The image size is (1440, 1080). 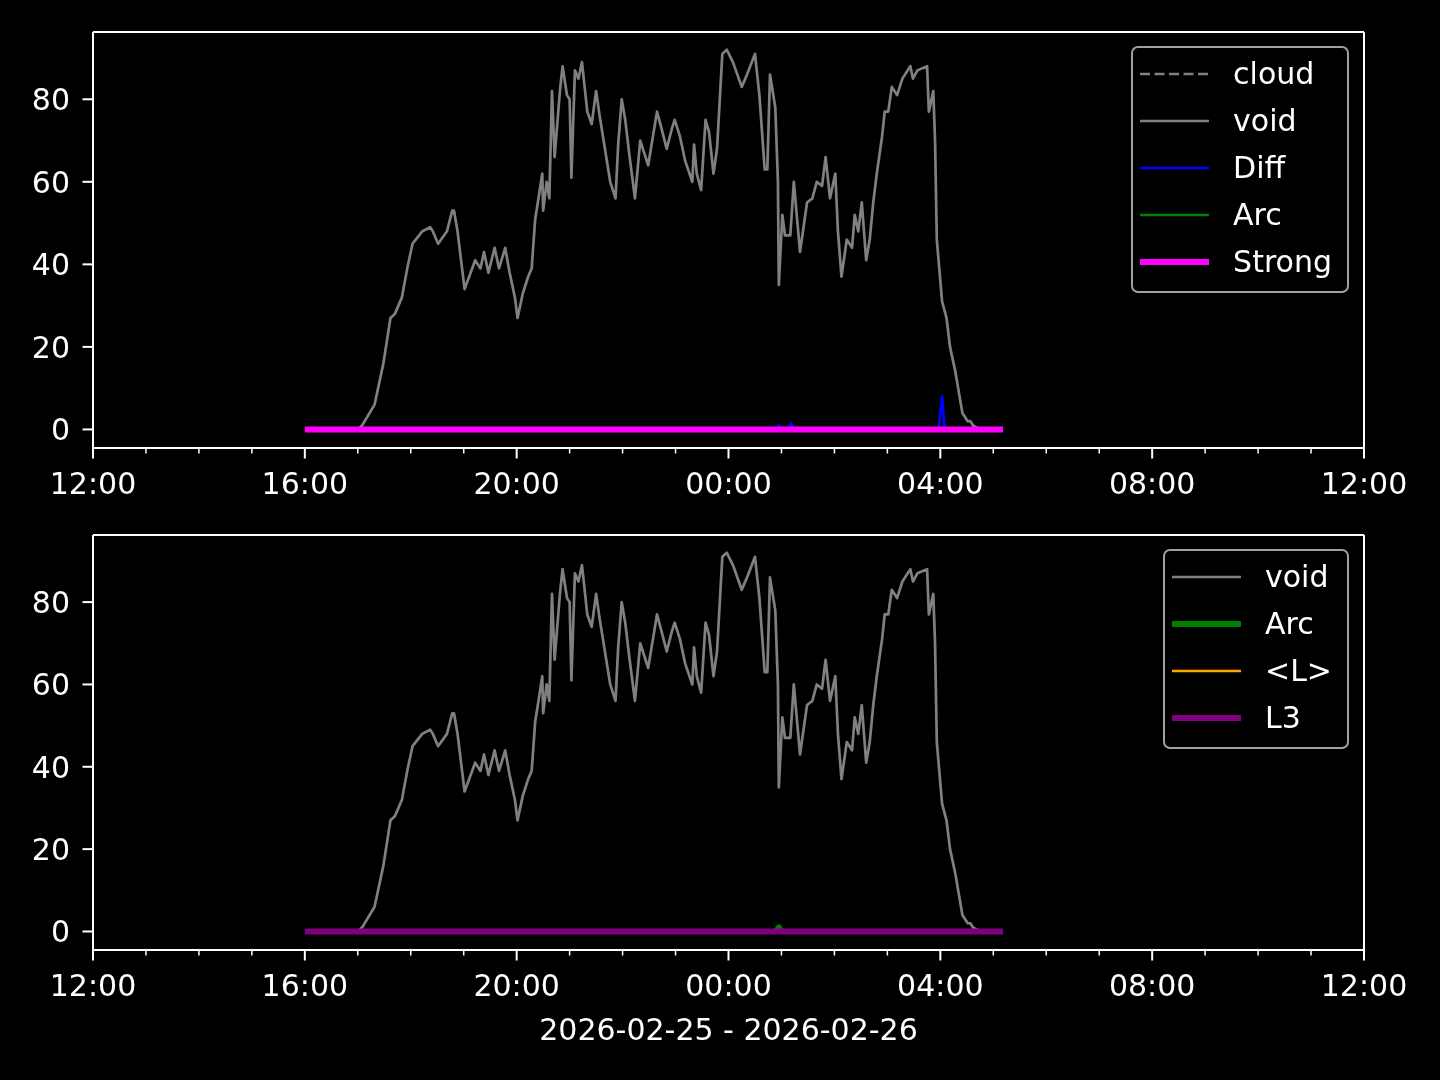 What do you see at coordinates (728, 1029) in the screenshot?
I see `x-axis-title: 2026-02-25 - 2026-02-26` at bounding box center [728, 1029].